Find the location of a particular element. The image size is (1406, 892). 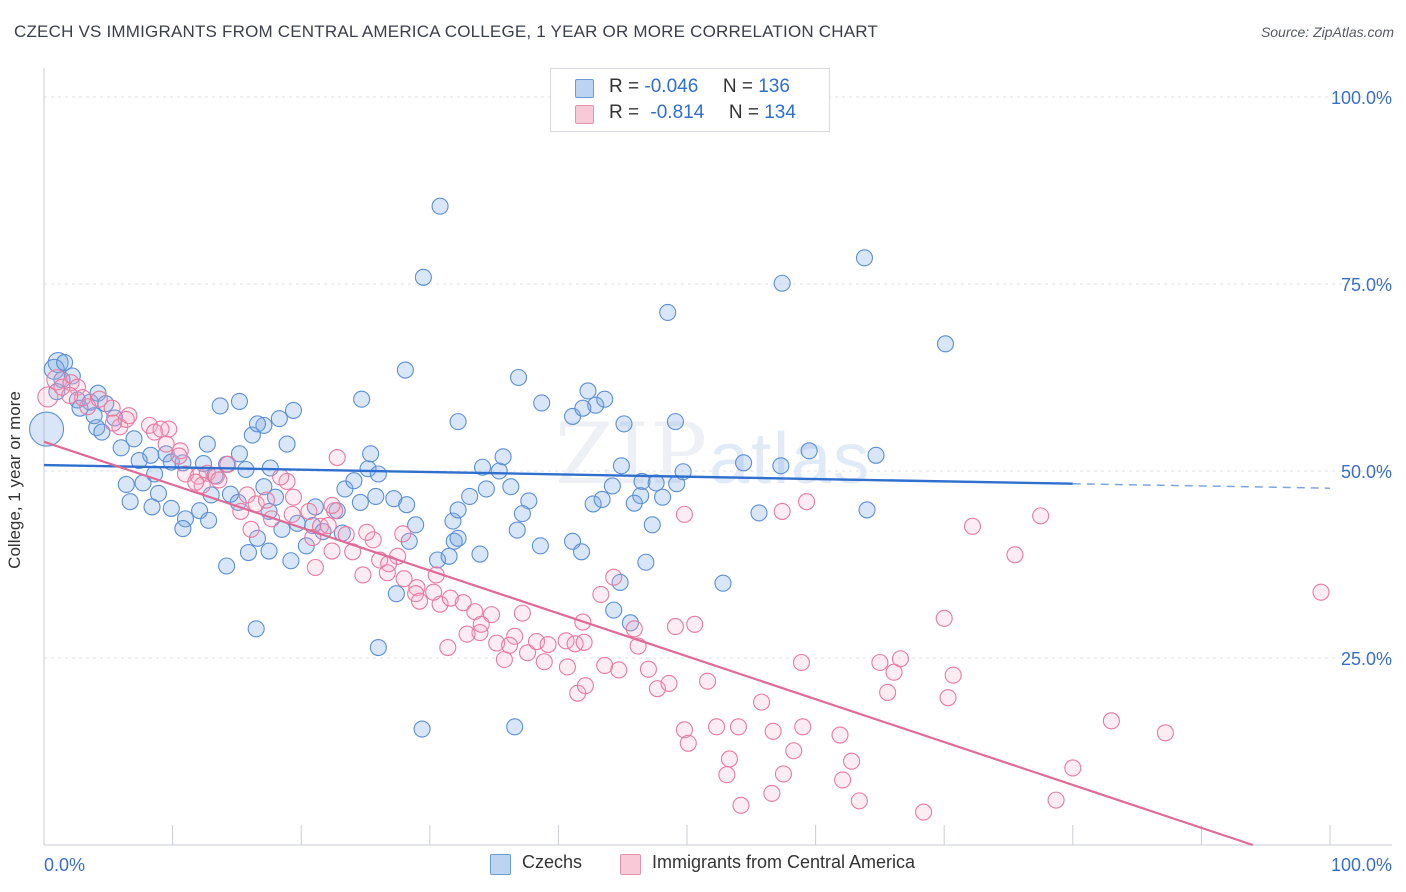

x-tick-label: 0.0% is located at coordinates (64, 865).